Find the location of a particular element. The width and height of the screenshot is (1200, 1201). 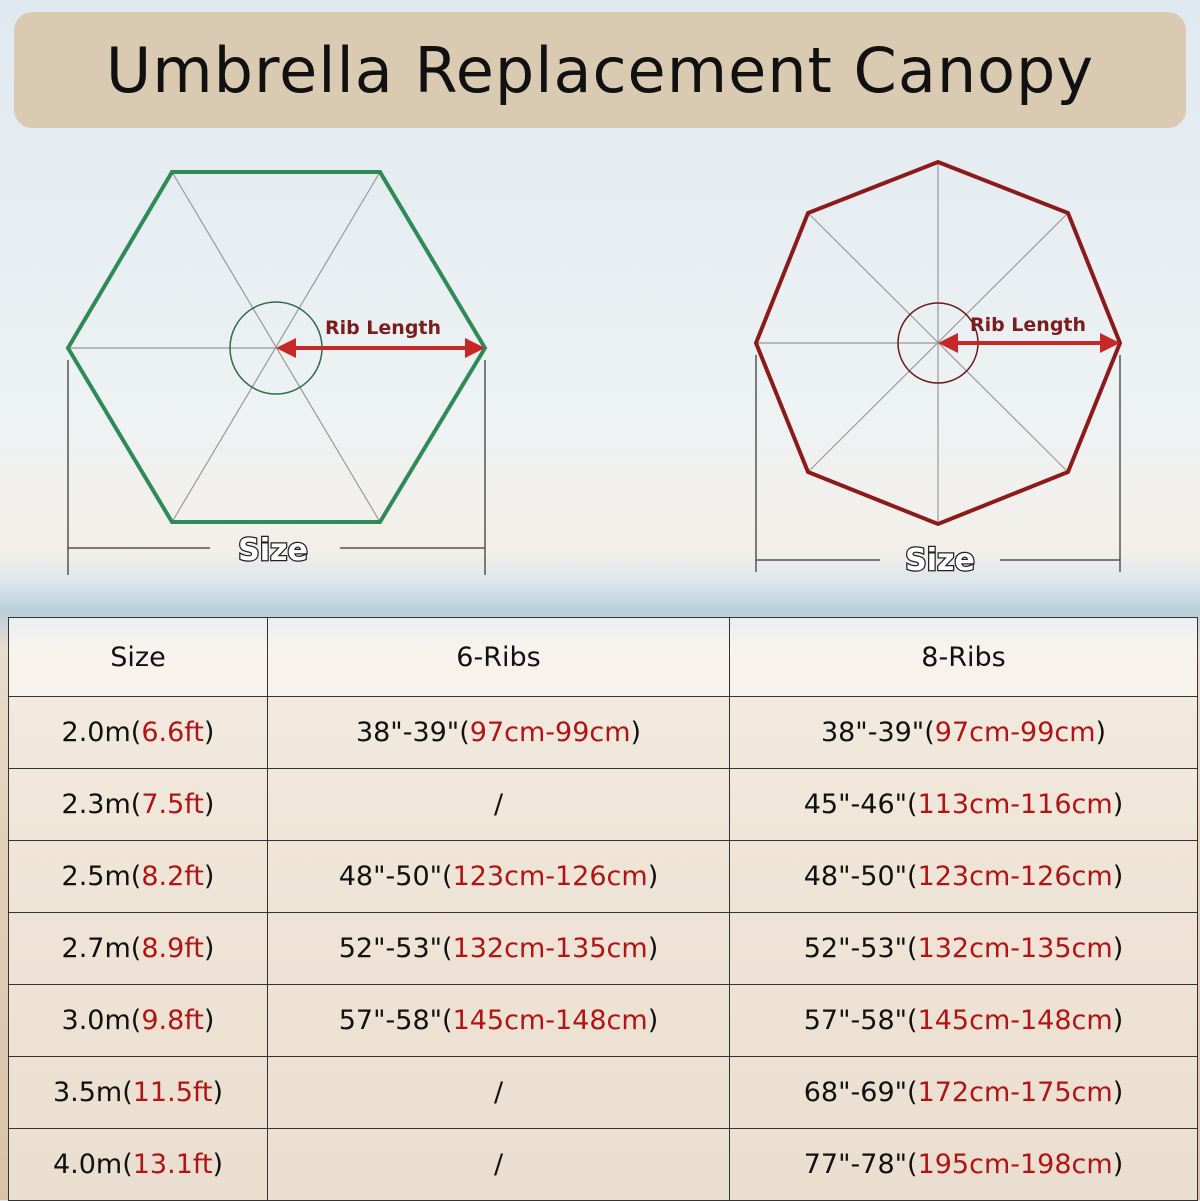

cell-text: 3.5m( is located at coordinates (92, 1092).